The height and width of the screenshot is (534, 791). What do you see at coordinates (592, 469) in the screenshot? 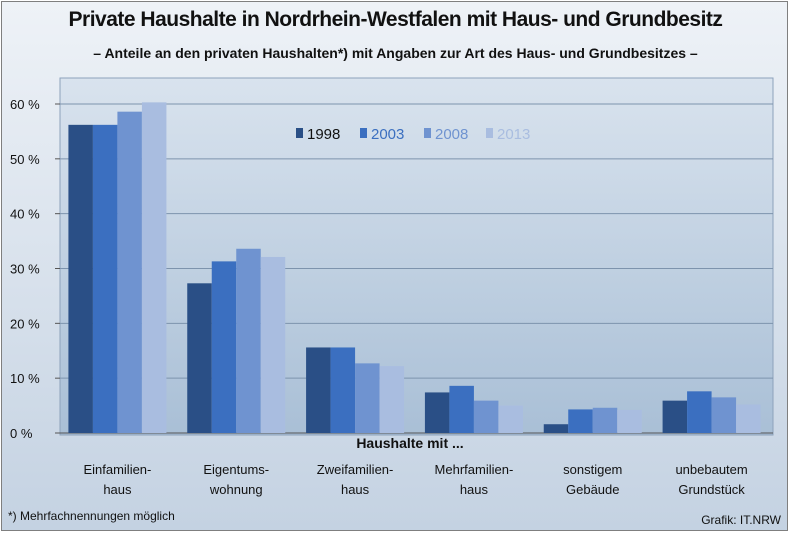
I see `x-category-label: sonstigem` at bounding box center [592, 469].